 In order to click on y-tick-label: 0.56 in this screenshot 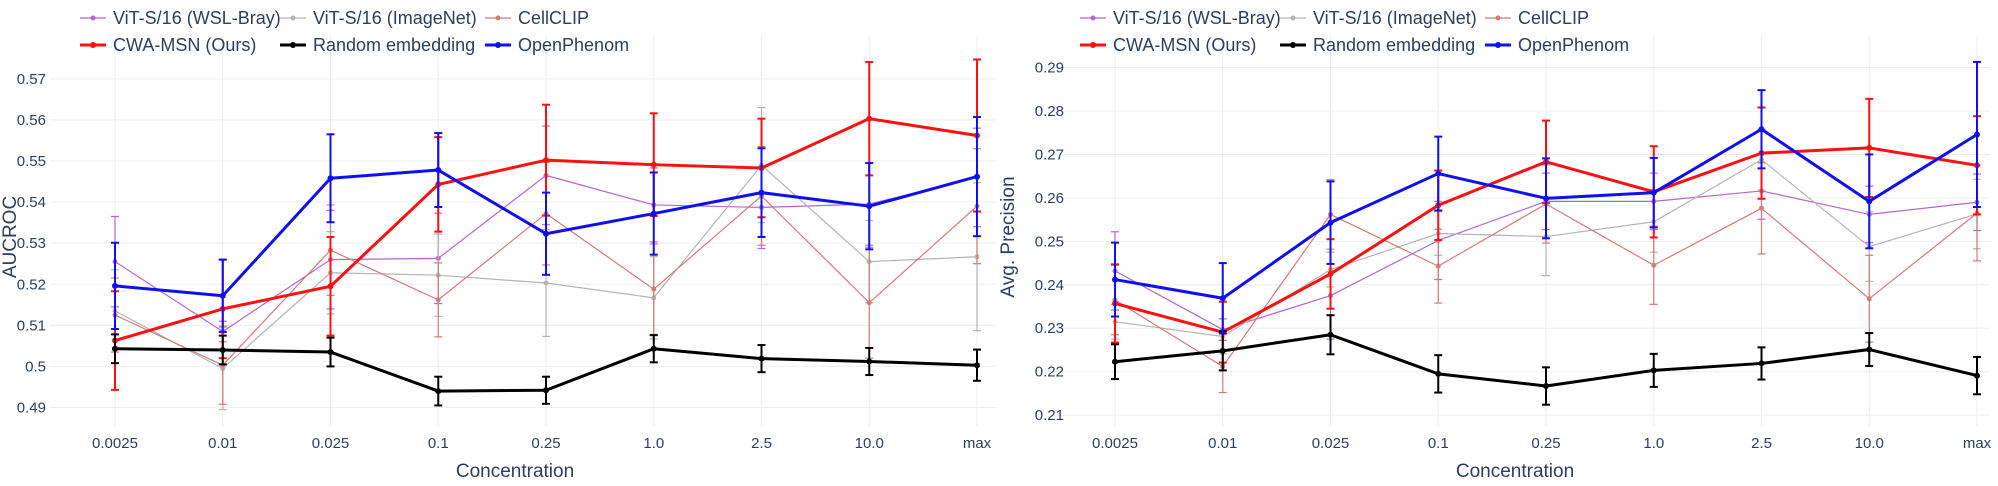, I will do `click(31, 120)`.